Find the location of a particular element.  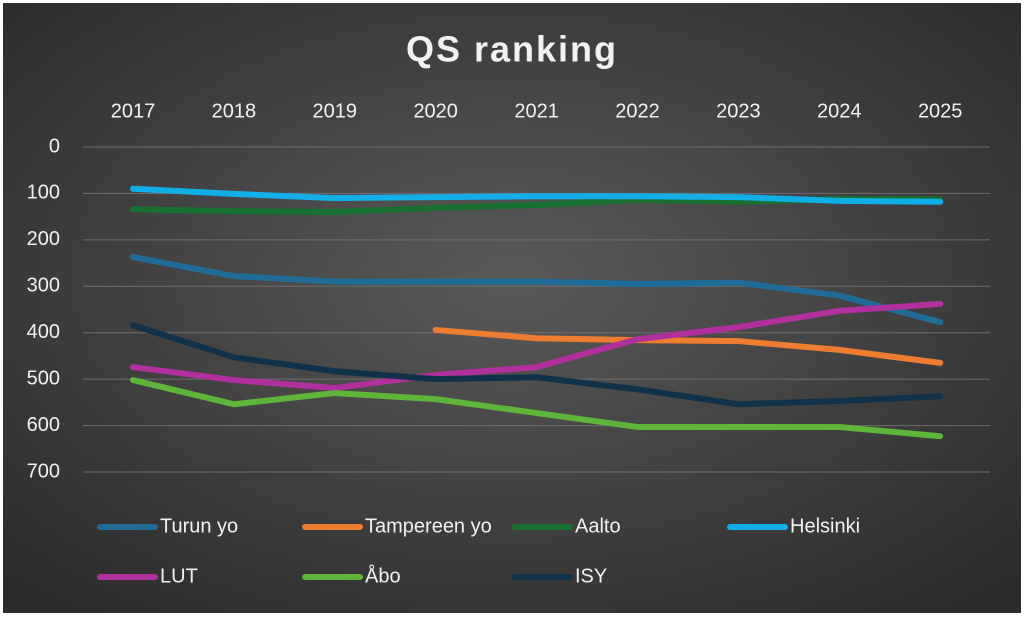

x-tick-label: 2020 is located at coordinates (435, 111).